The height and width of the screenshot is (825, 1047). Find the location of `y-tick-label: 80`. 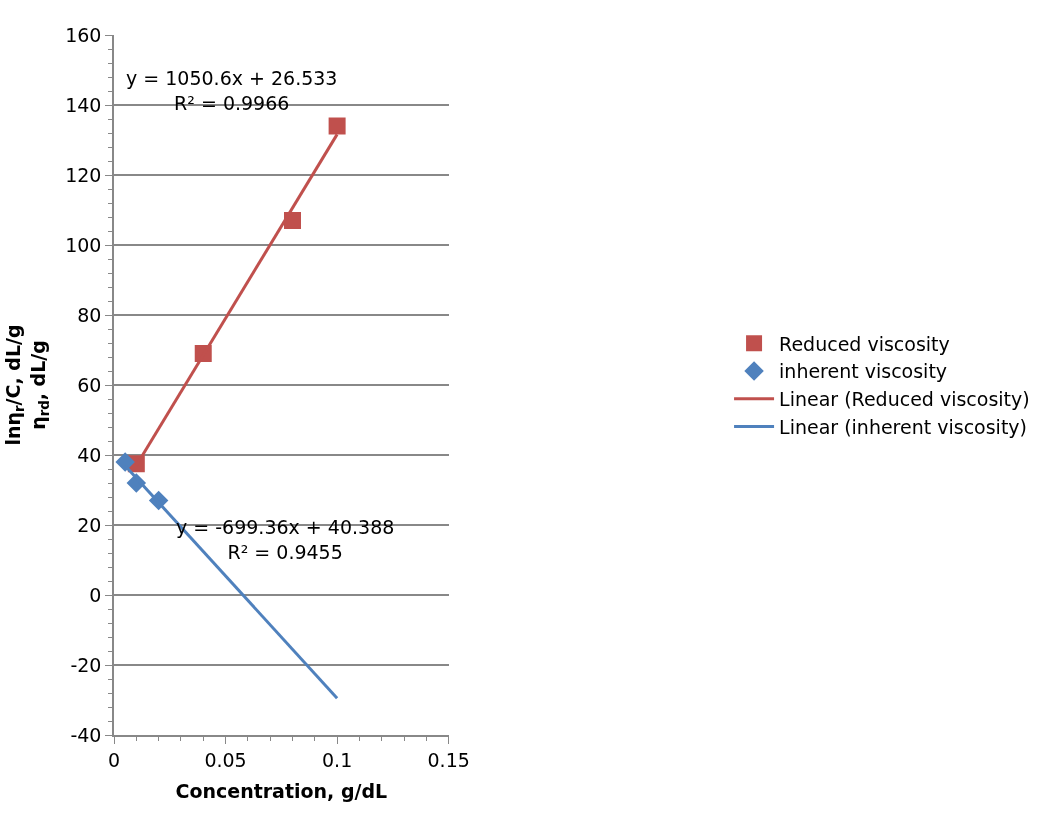

y-tick-label: 80 is located at coordinates (89, 314).